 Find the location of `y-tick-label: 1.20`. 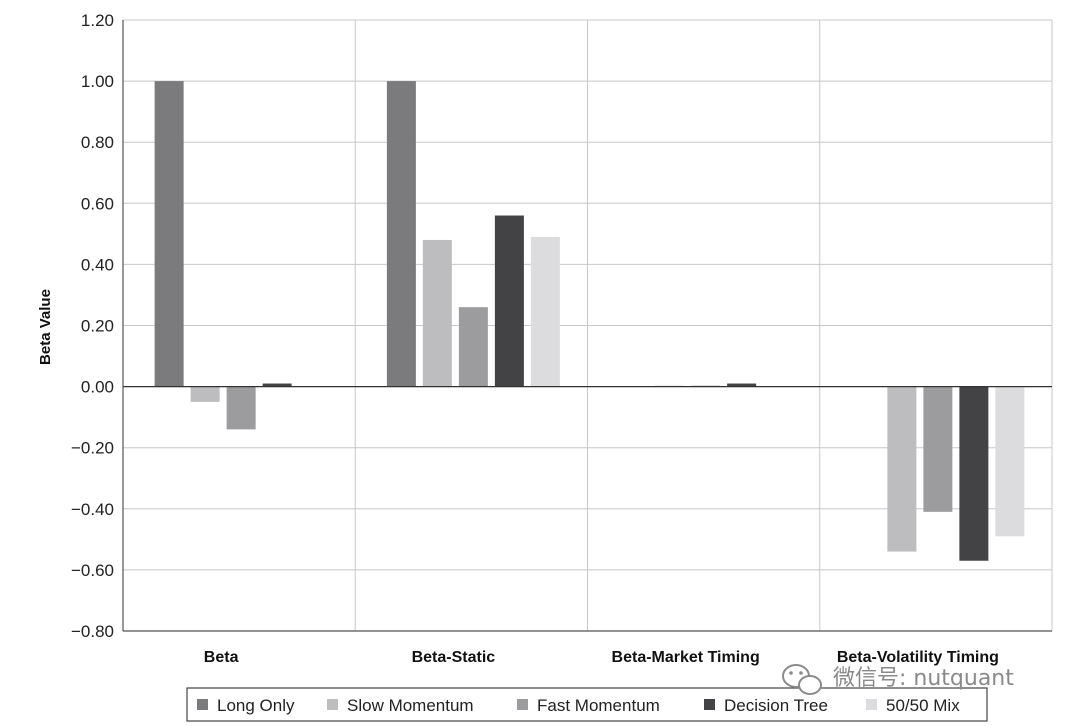

y-tick-label: 1.20 is located at coordinates (97, 20).